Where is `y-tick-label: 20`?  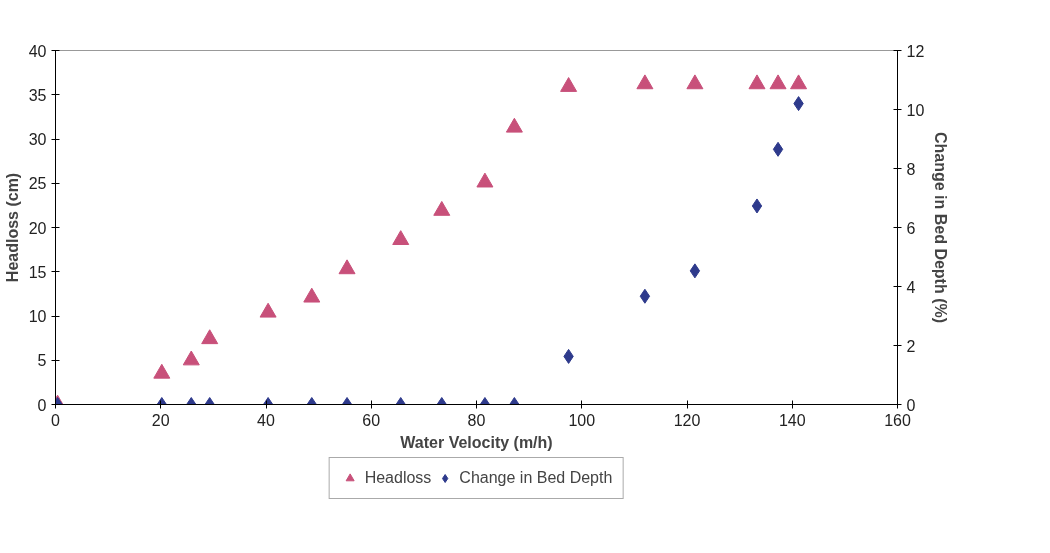 y-tick-label: 20 is located at coordinates (37, 228).